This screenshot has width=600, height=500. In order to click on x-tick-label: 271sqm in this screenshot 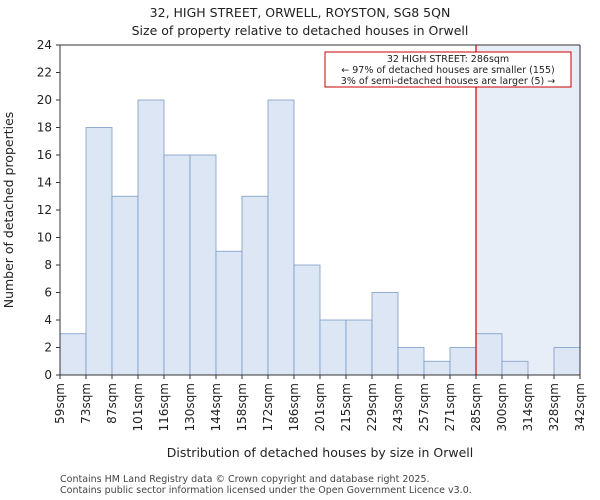, I will do `click(450, 407)`.